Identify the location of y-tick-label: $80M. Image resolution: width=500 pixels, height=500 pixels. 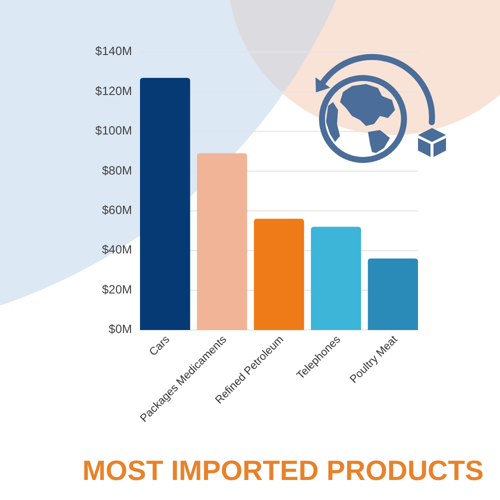
(117, 170).